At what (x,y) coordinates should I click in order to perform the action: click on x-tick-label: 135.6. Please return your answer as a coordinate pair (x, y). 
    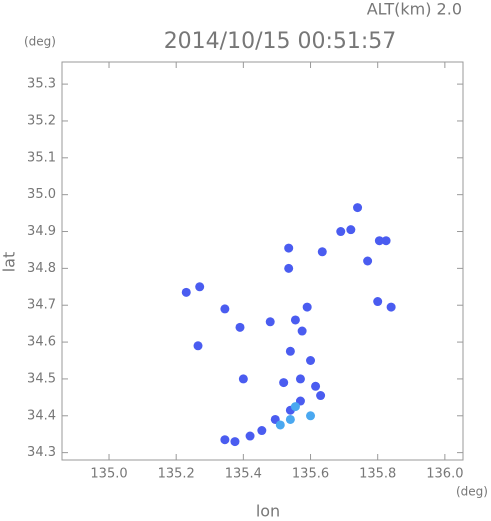
    Looking at the image, I should click on (310, 474).